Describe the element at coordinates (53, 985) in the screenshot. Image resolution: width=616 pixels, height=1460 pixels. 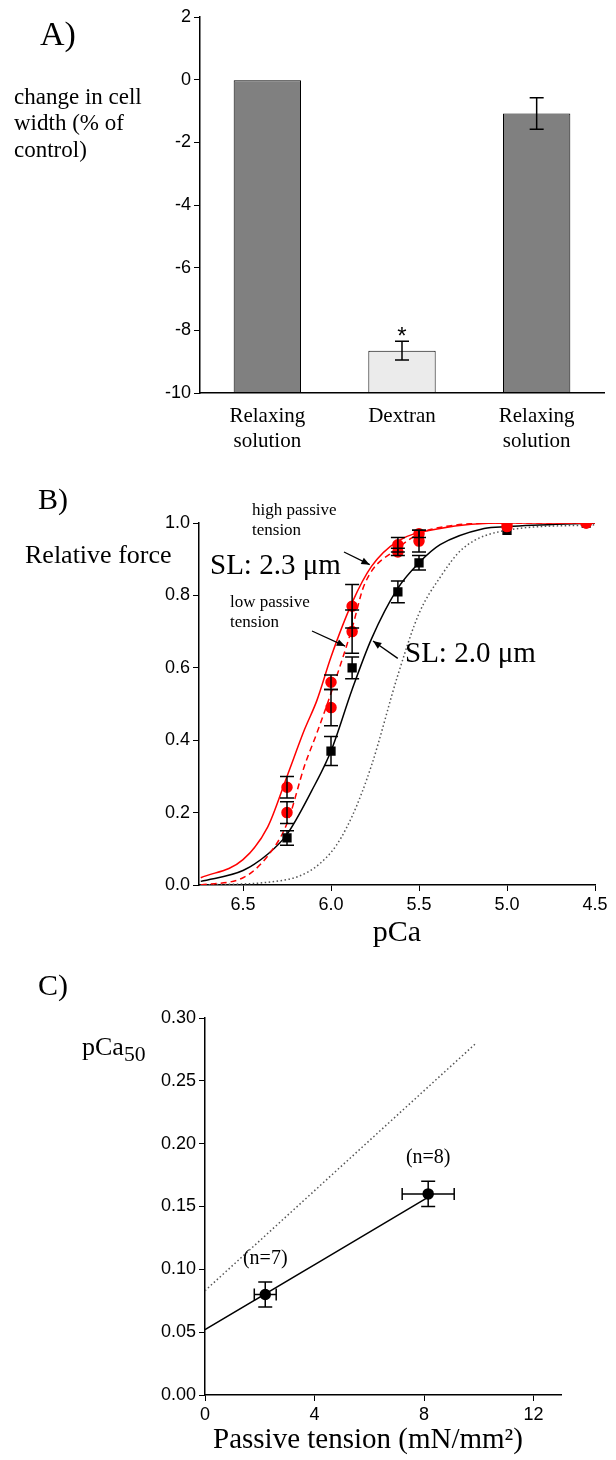
I see `chart-title: C)` at that location.